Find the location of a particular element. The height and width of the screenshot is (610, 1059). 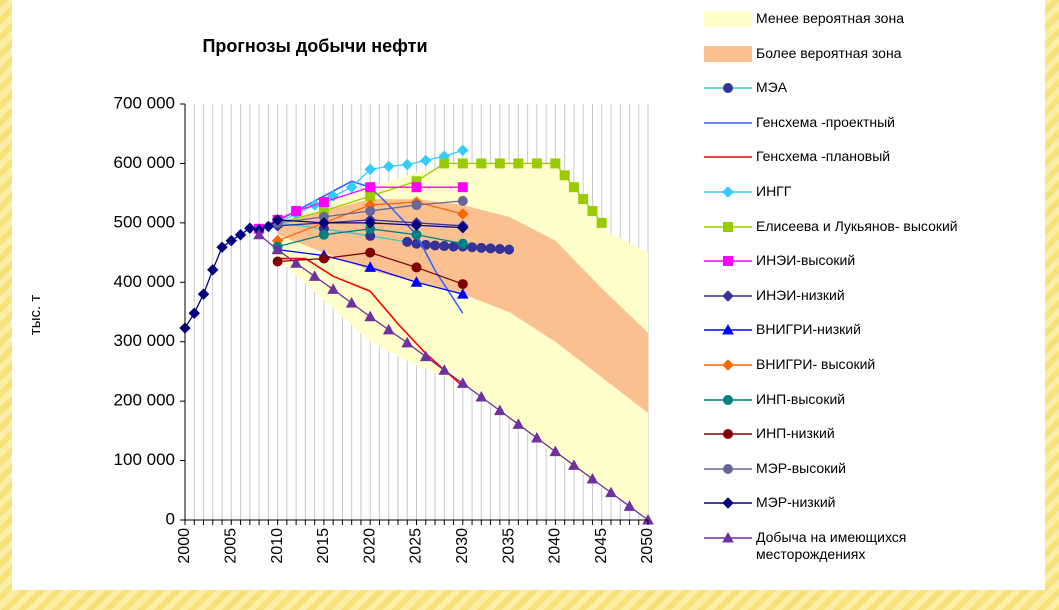

legend-item: ИНЭИ-низкий is located at coordinates (772, 296).